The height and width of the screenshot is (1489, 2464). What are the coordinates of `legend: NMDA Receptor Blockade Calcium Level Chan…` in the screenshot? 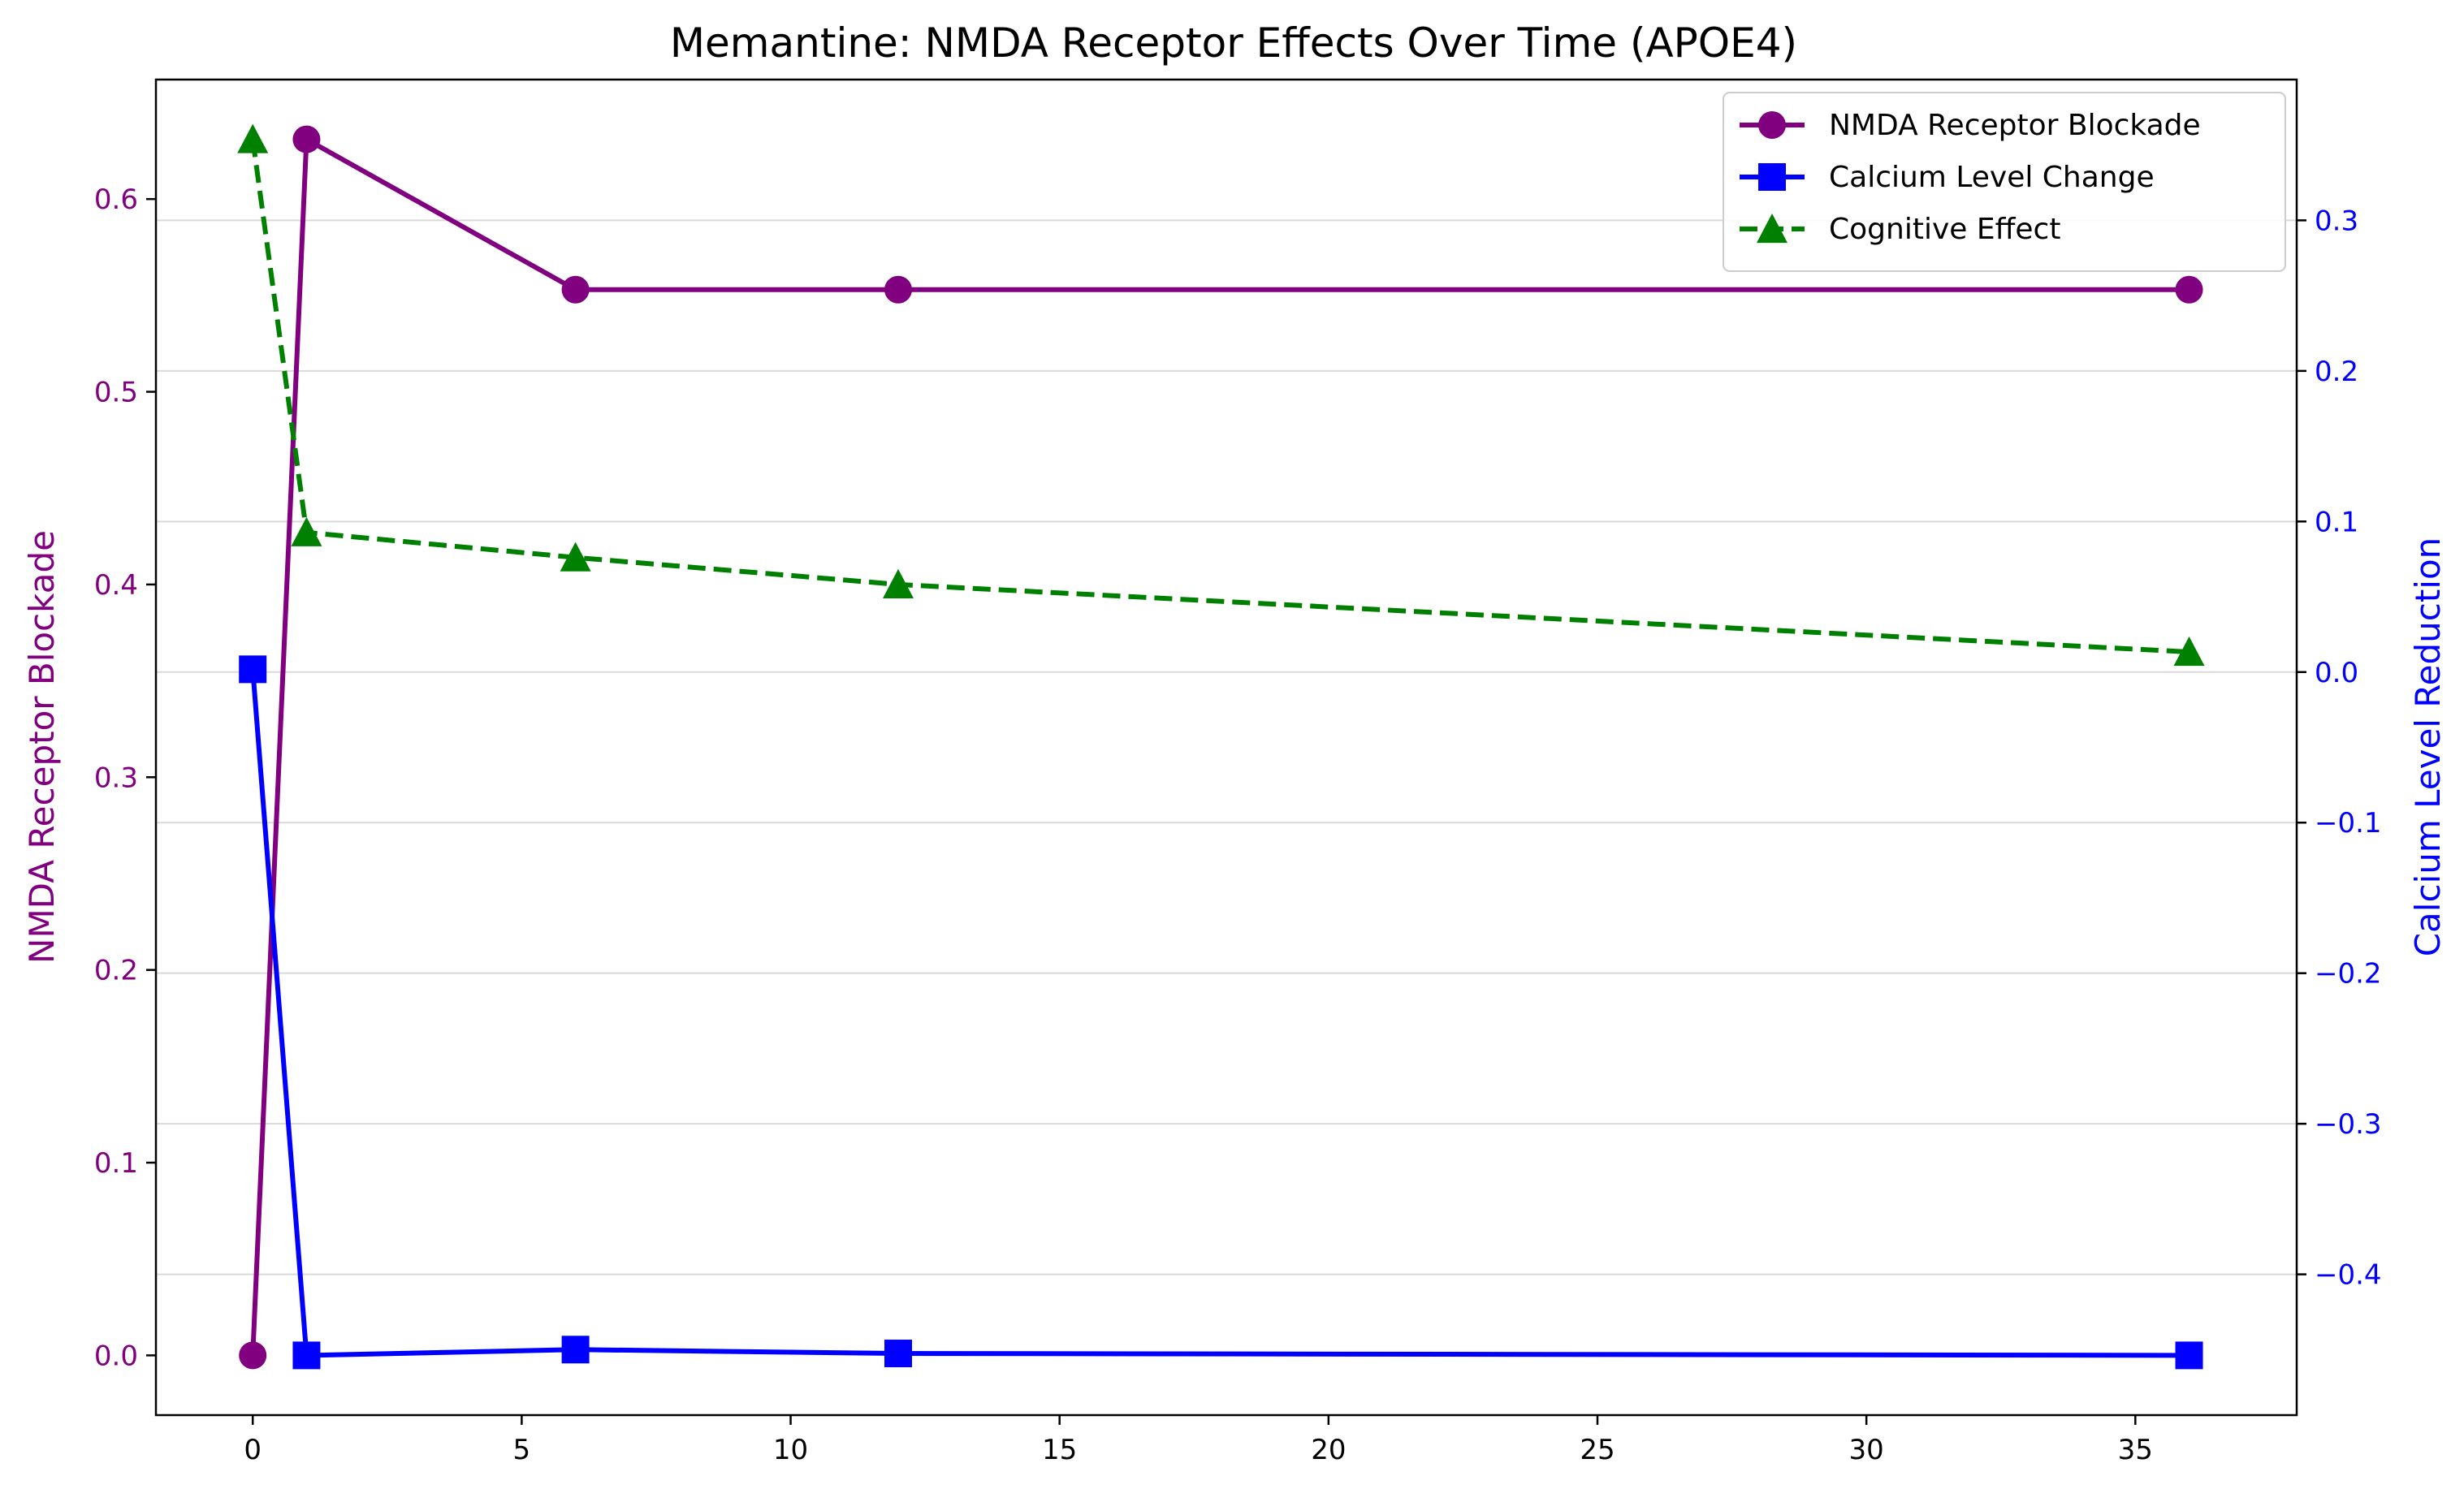 It's located at (2004, 182).